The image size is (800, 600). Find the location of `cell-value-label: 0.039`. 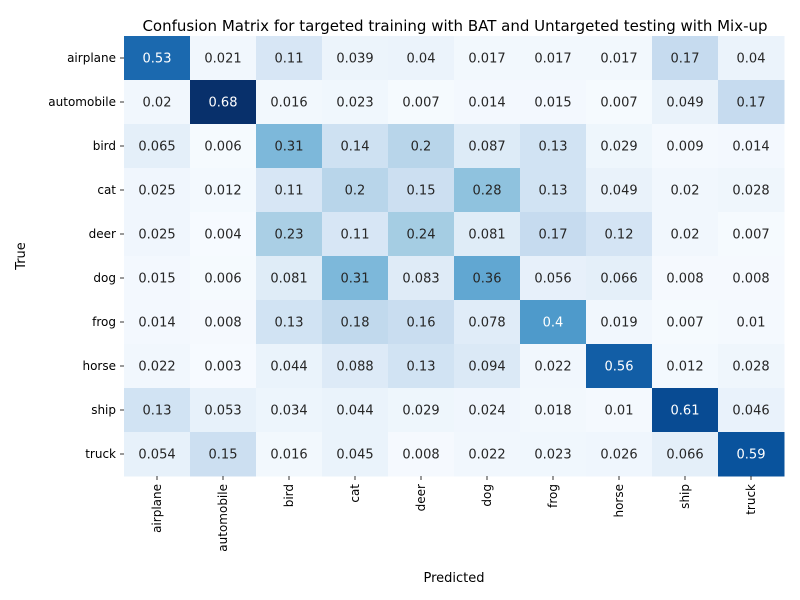

cell-value-label: 0.039 is located at coordinates (354, 59).